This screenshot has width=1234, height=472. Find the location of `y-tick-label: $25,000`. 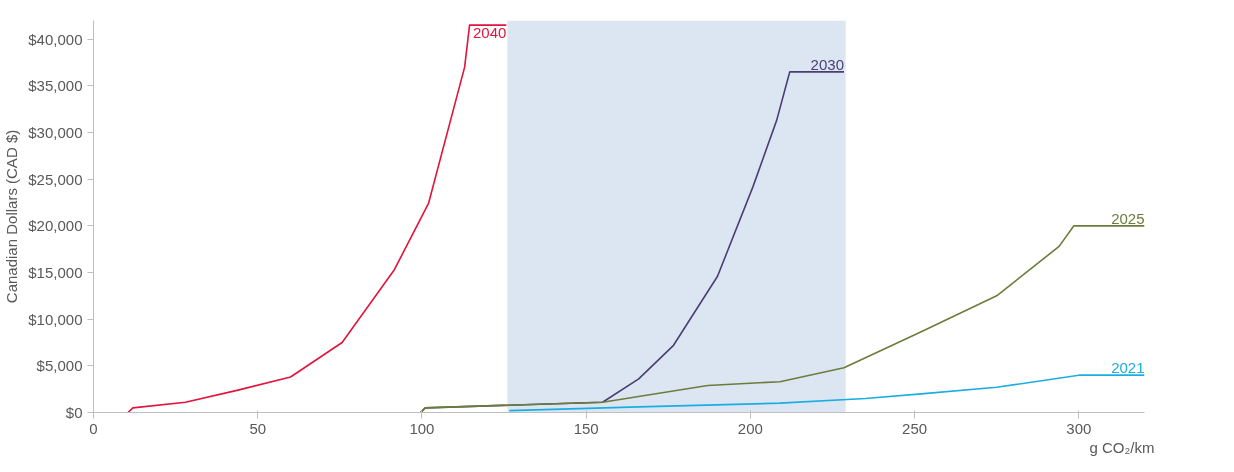

y-tick-label: $25,000 is located at coordinates (55, 179).